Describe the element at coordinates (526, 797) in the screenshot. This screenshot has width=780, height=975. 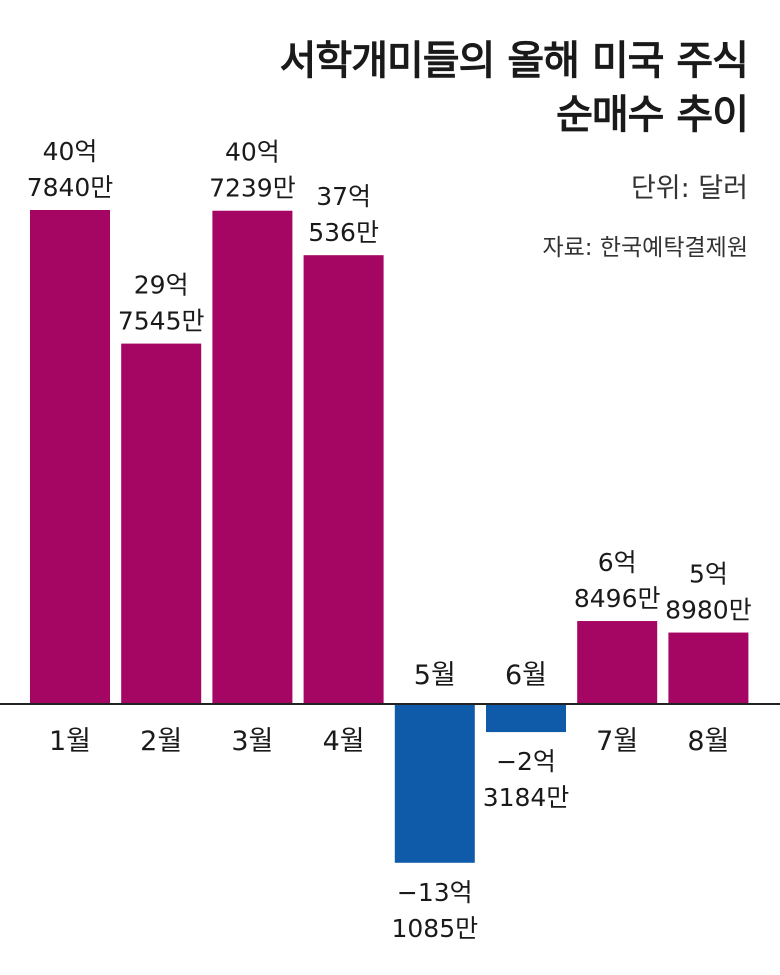
I see `data-label-6-line-2: 3184만` at that location.